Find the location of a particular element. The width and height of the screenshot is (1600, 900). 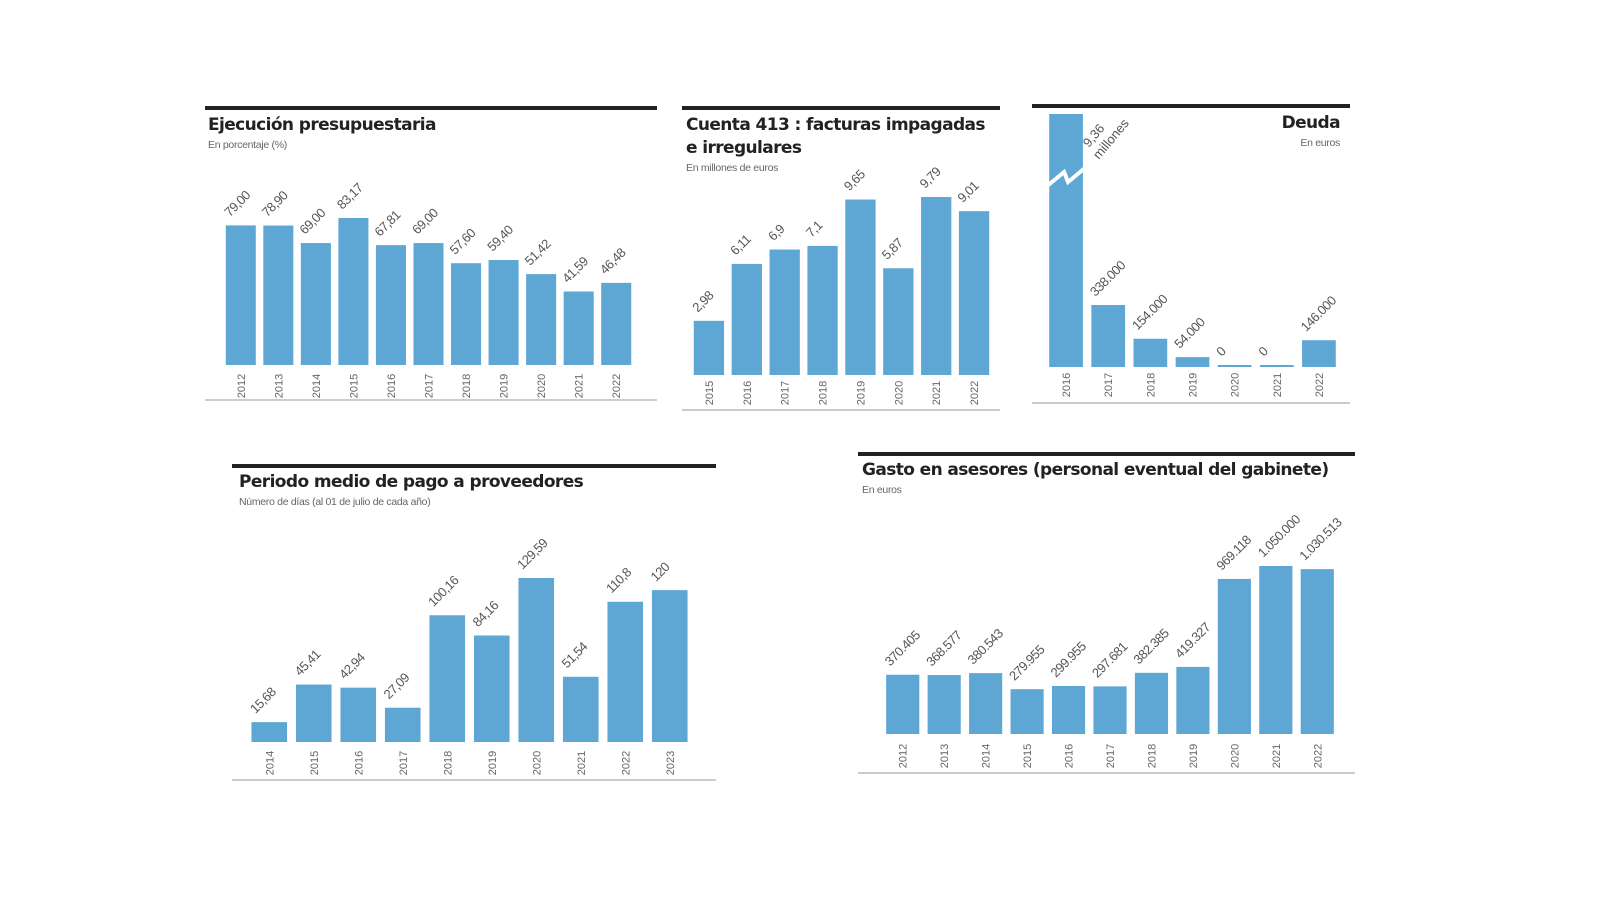

value-label: 9,01 is located at coordinates (967, 191).